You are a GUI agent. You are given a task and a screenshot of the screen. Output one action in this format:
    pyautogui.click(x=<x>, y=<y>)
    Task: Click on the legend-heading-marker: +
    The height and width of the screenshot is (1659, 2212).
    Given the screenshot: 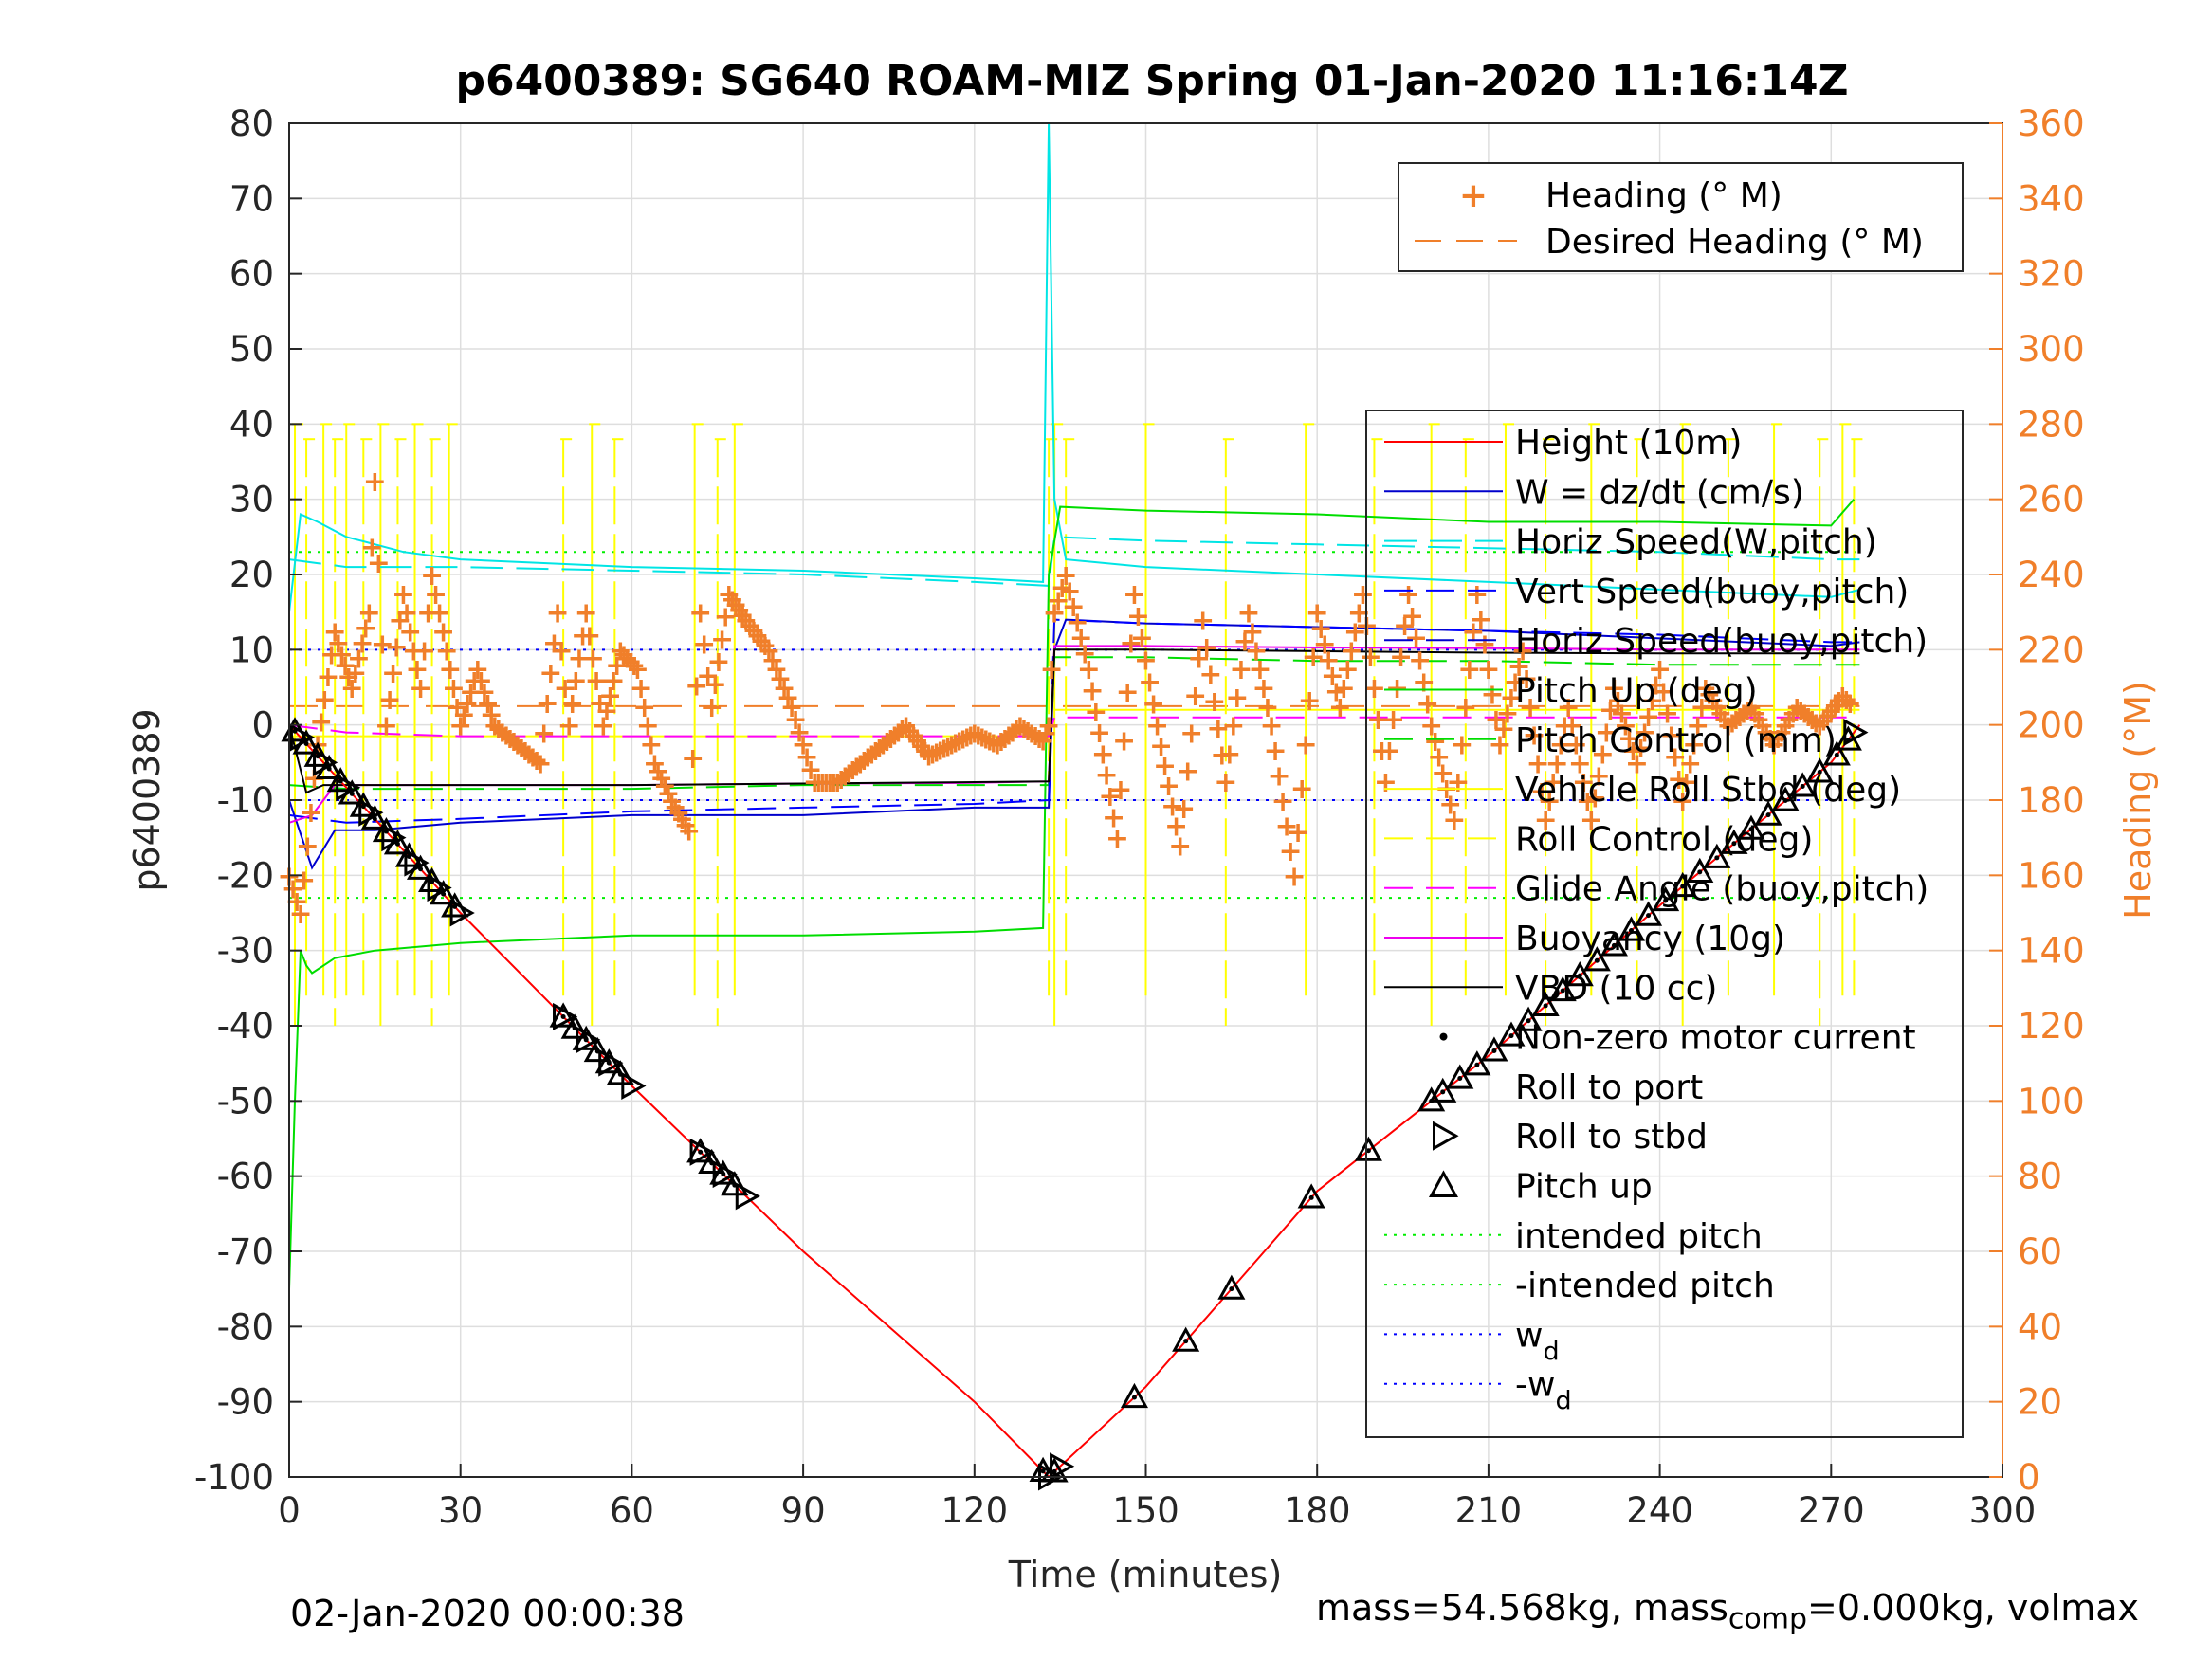 What is the action you would take?
    pyautogui.click(x=1473, y=195)
    